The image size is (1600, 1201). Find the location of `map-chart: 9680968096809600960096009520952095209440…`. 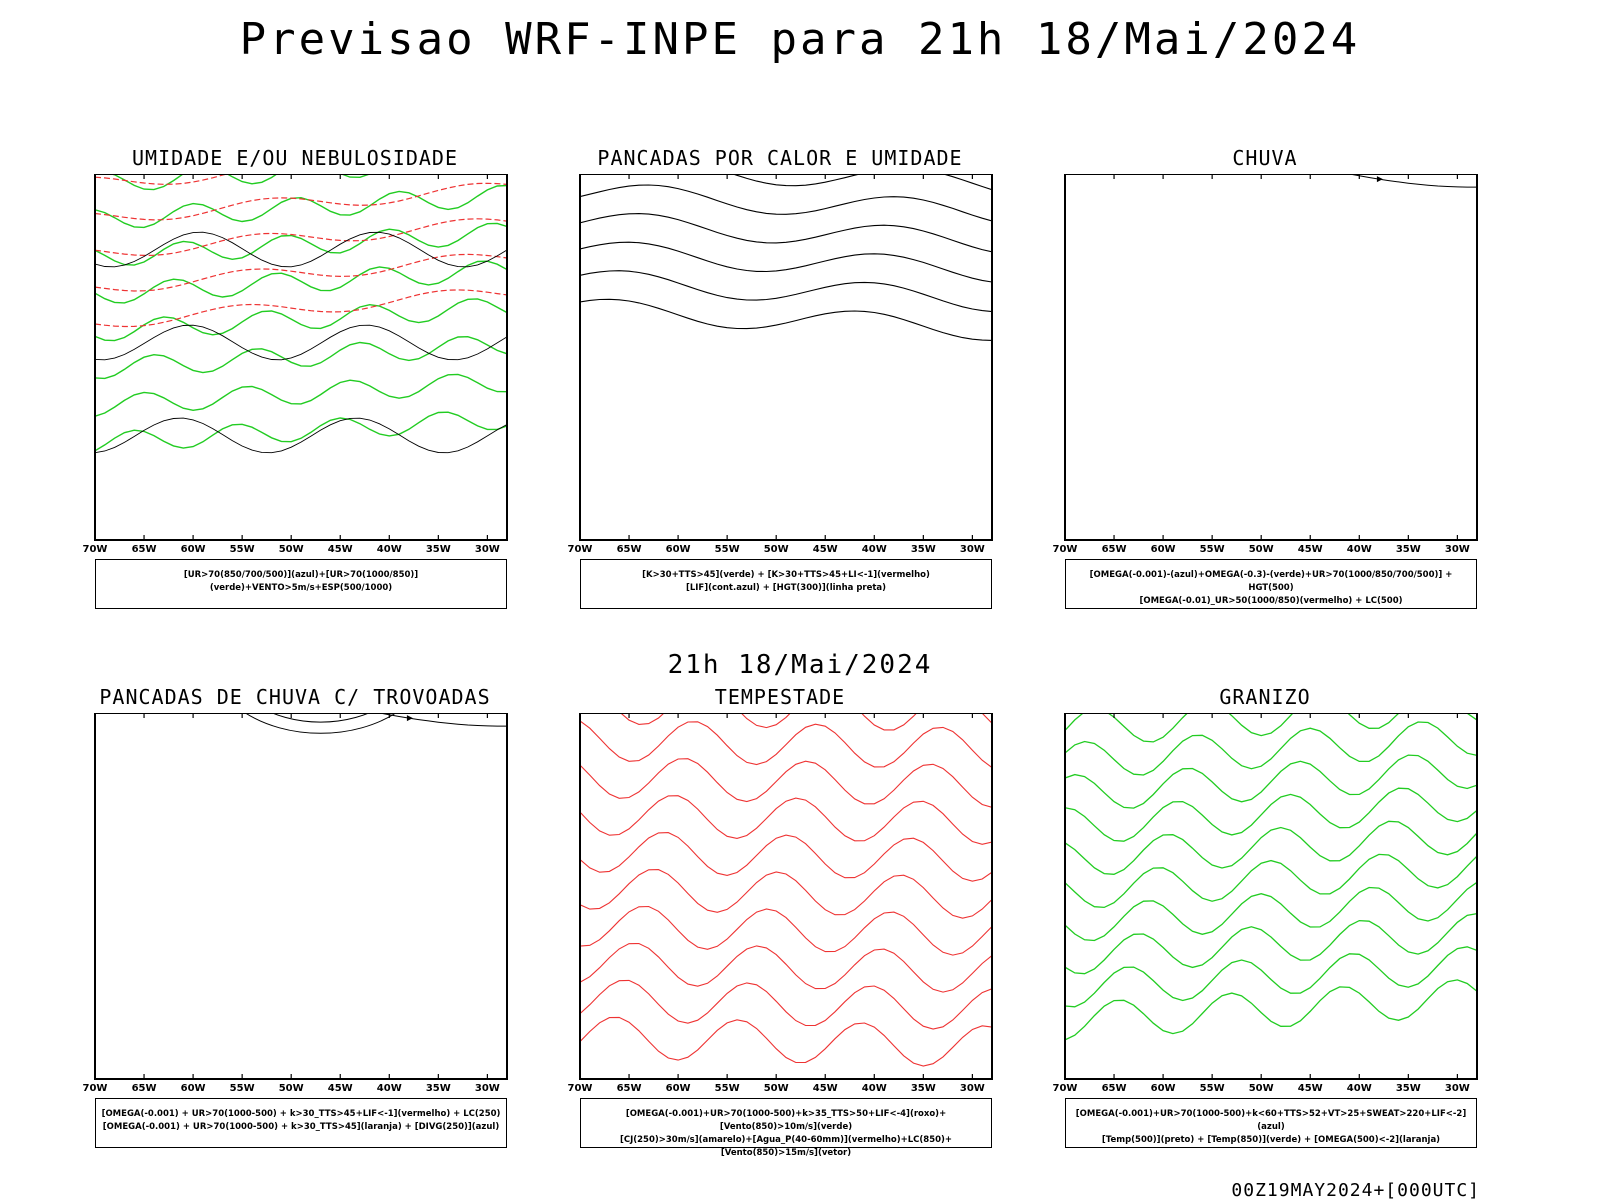

map-chart: 9680968096809600960096009520952095209440… is located at coordinates (780, 364).